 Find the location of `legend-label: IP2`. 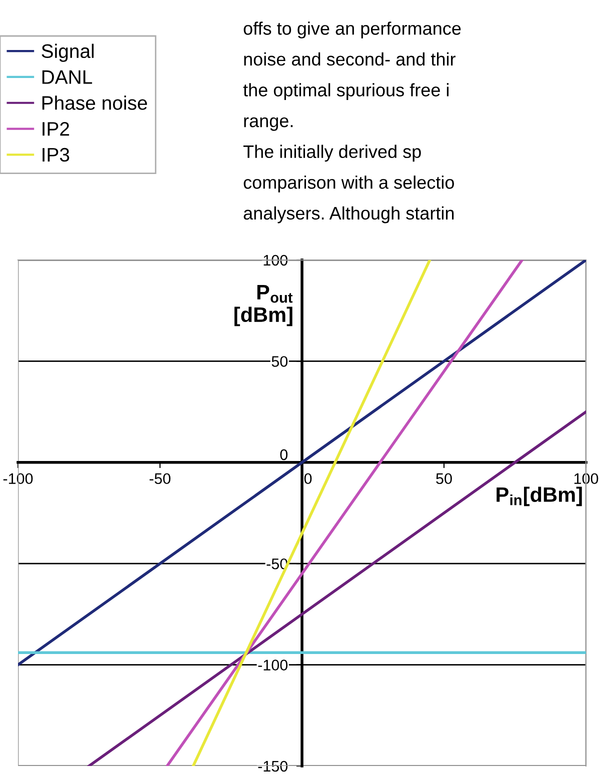

legend-label: IP2 is located at coordinates (56, 129).